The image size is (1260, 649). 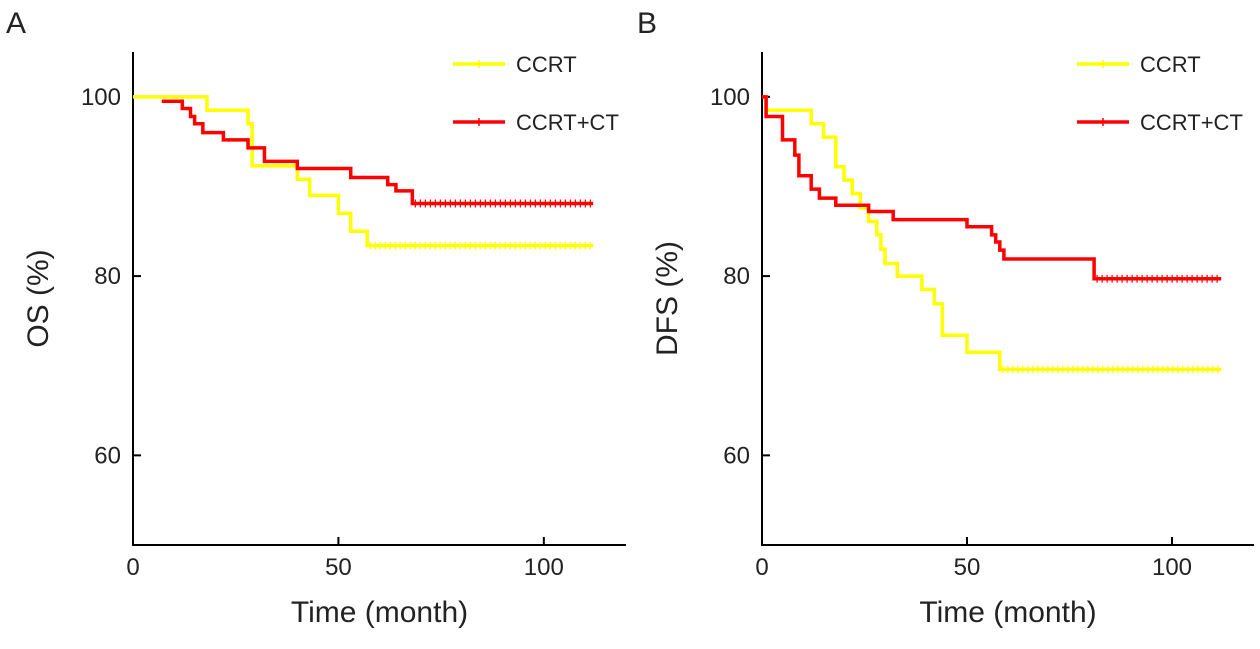 I want to click on panel-a-series-ccrt-plus-ct-line, so click(x=377, y=152).